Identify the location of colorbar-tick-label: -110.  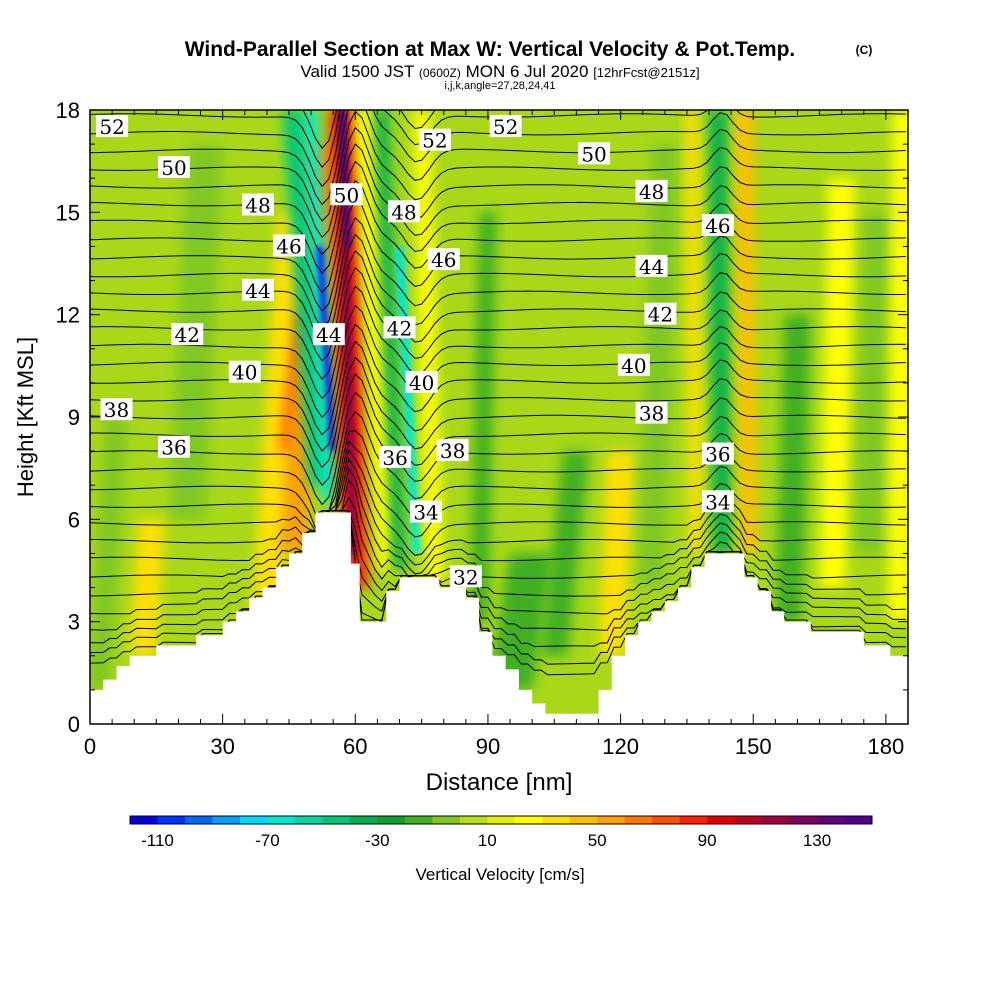
(157, 840).